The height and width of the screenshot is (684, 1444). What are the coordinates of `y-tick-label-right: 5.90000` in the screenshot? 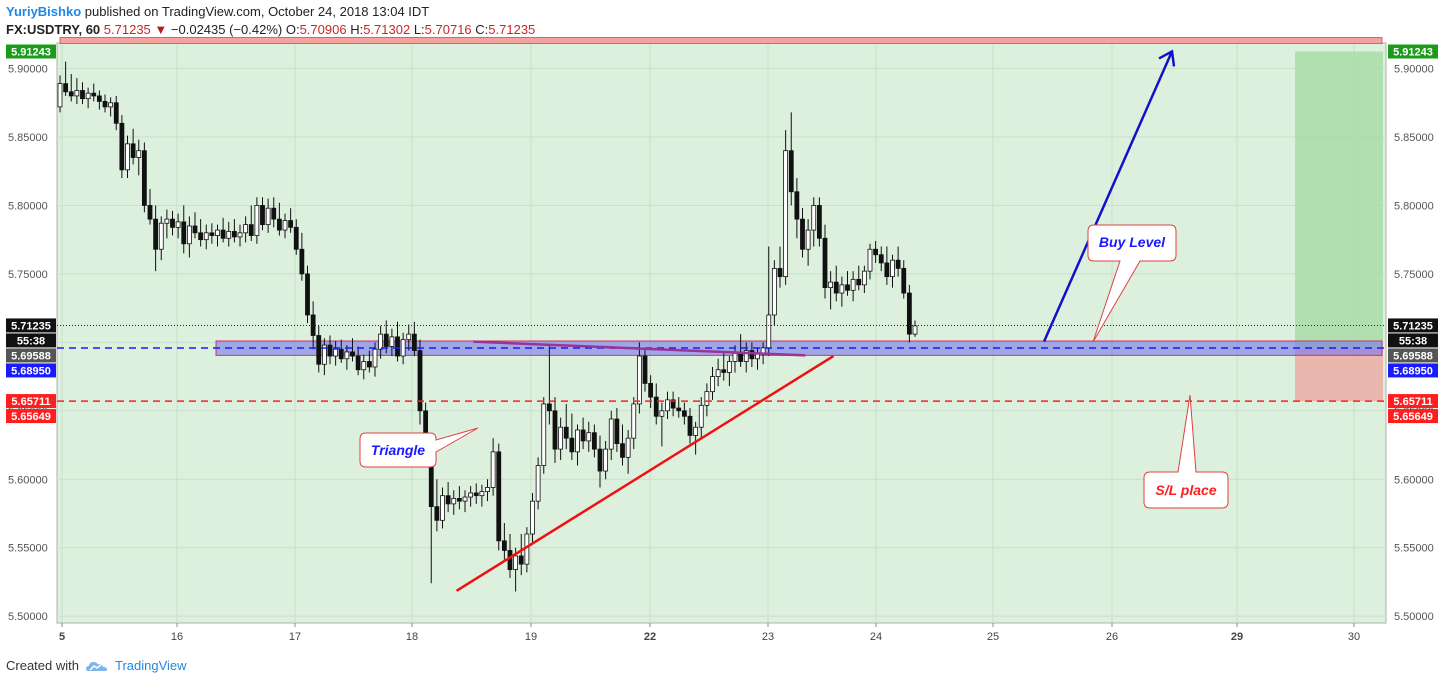 It's located at (1414, 70).